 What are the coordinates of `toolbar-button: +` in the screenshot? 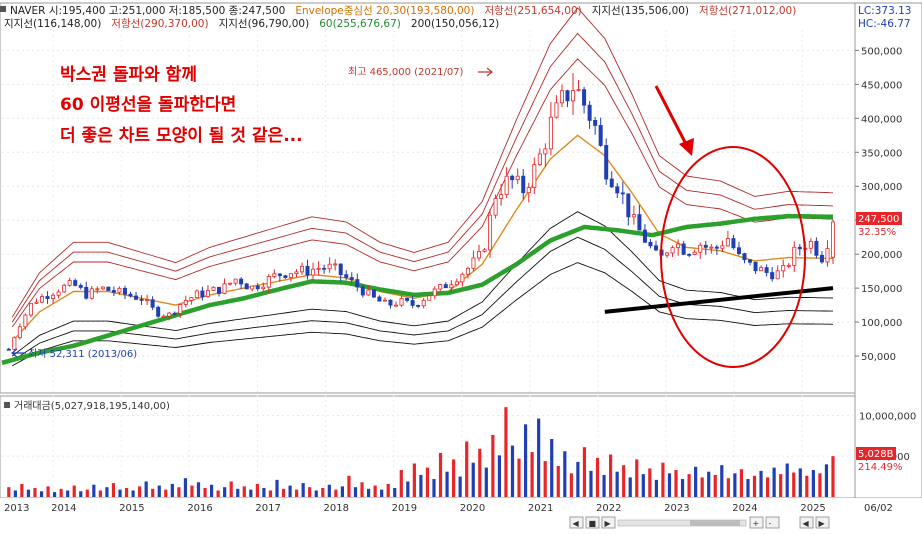 It's located at (756, 522).